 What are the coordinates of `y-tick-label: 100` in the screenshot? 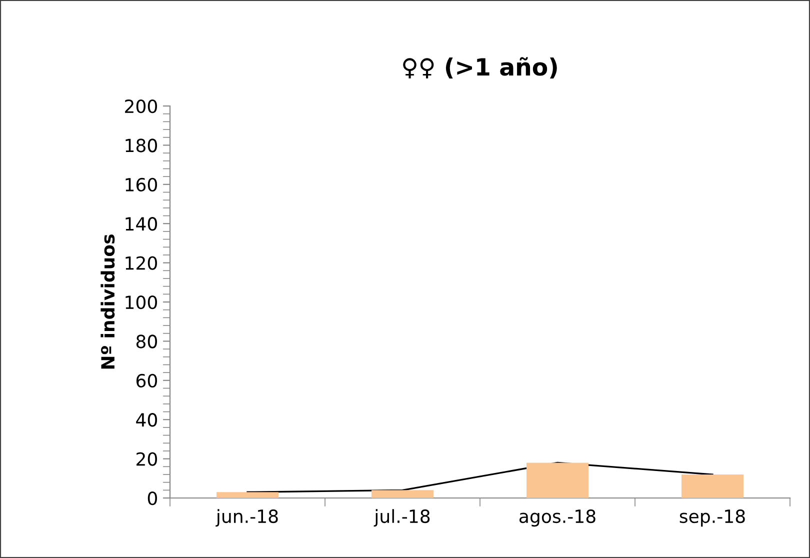 It's located at (141, 302).